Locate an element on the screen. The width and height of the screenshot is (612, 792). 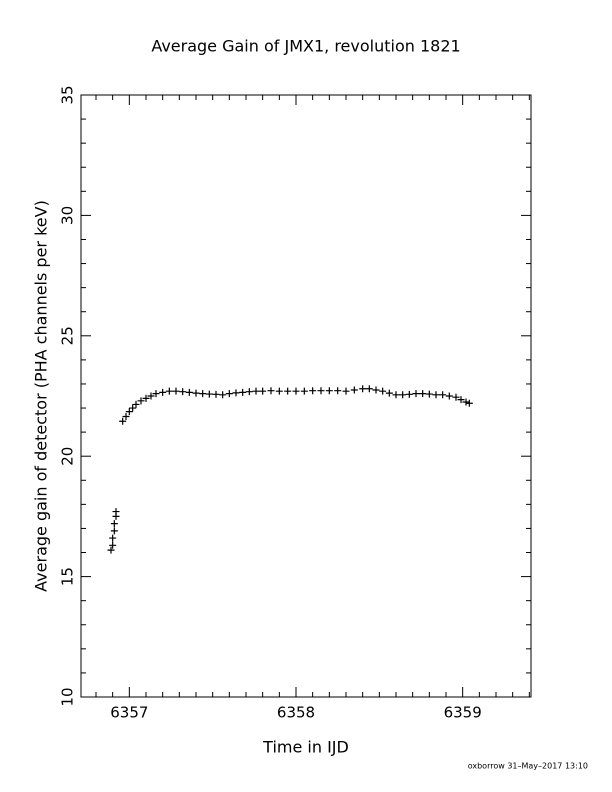
y-tick-label: 20 is located at coordinates (68, 456).